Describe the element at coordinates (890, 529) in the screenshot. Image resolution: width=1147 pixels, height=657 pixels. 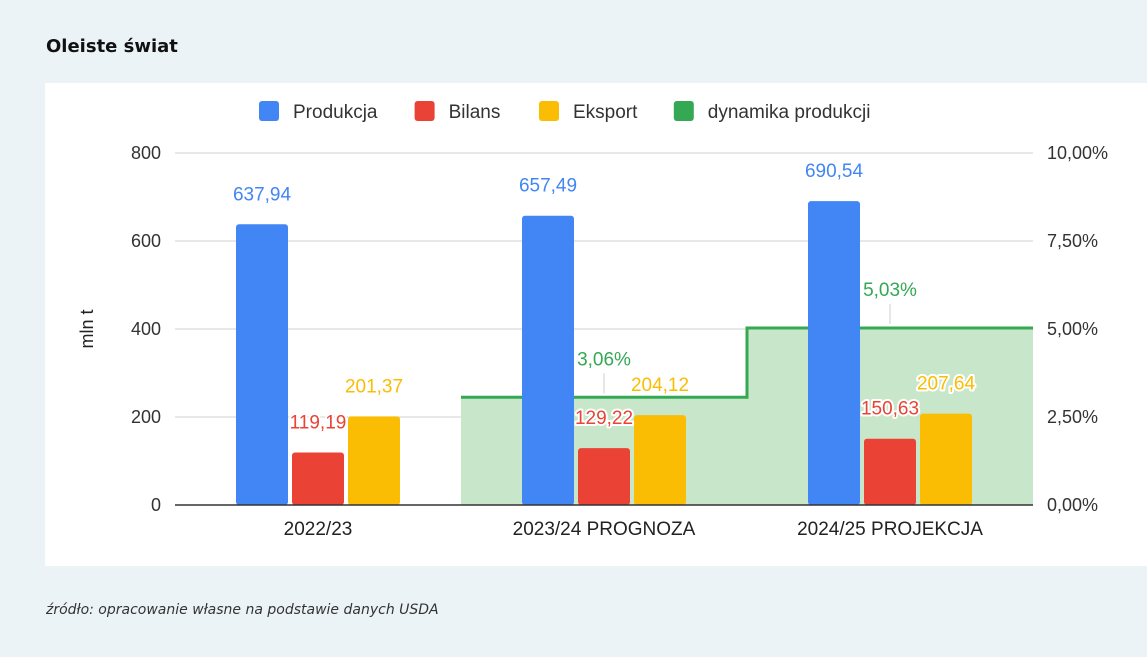
I see `x-tick-label: 2024/25 PROJEKCJA` at that location.